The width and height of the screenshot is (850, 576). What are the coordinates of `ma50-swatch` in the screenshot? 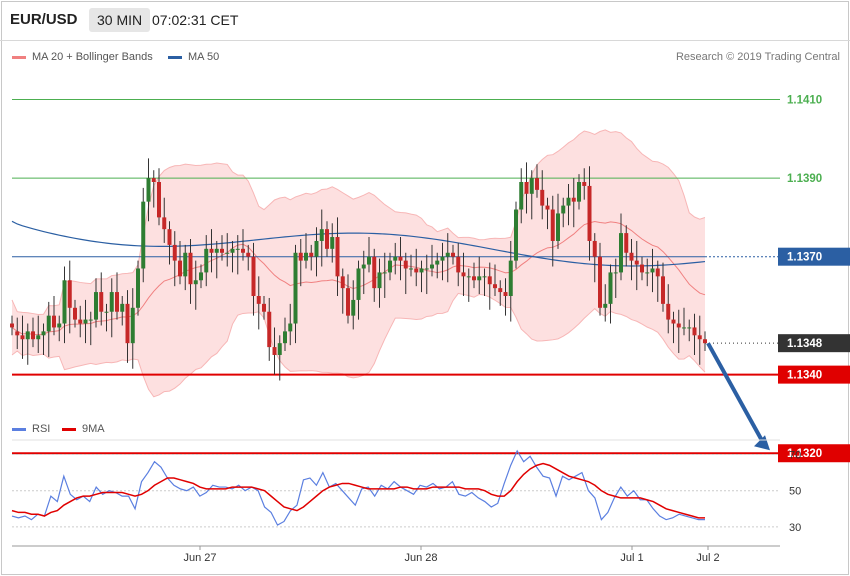 It's located at (175, 57).